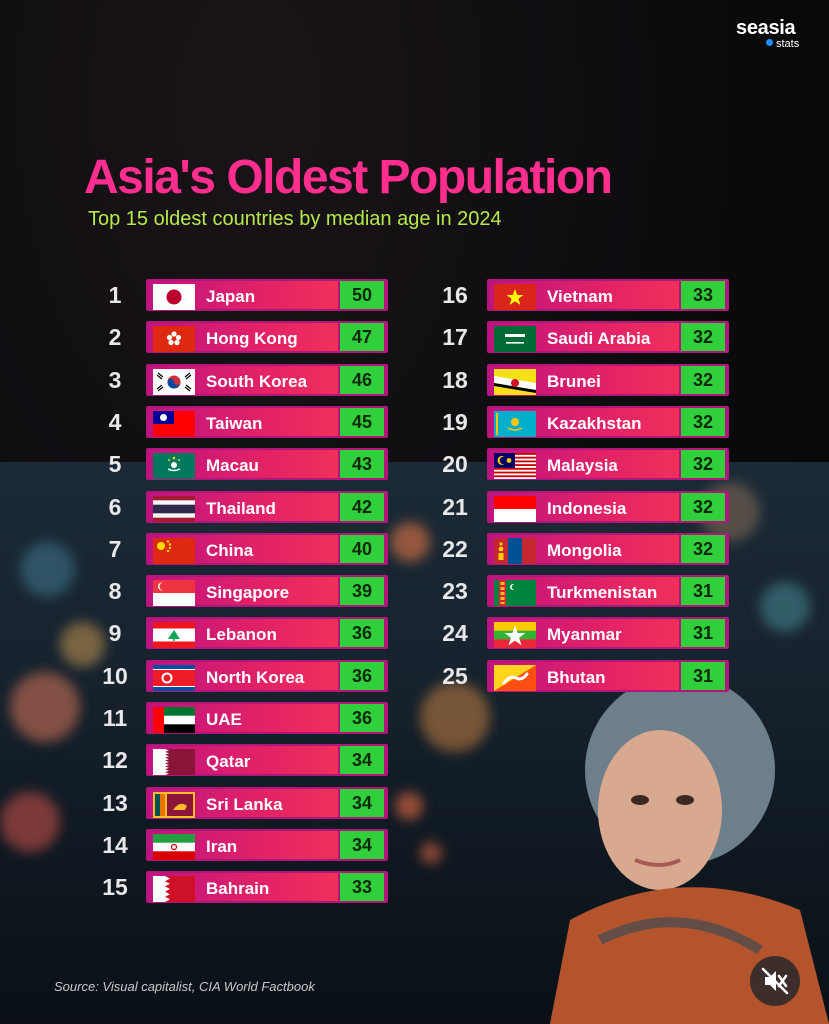 Image resolution: width=829 pixels, height=1024 pixels. What do you see at coordinates (115, 380) in the screenshot?
I see `rank-label: 3` at bounding box center [115, 380].